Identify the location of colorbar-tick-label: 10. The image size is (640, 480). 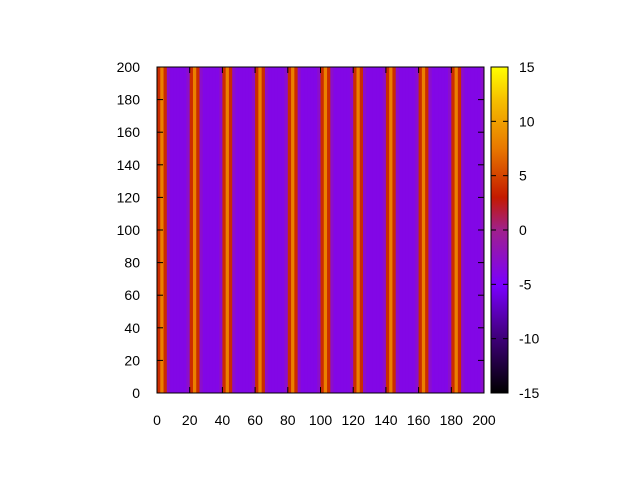
(527, 121).